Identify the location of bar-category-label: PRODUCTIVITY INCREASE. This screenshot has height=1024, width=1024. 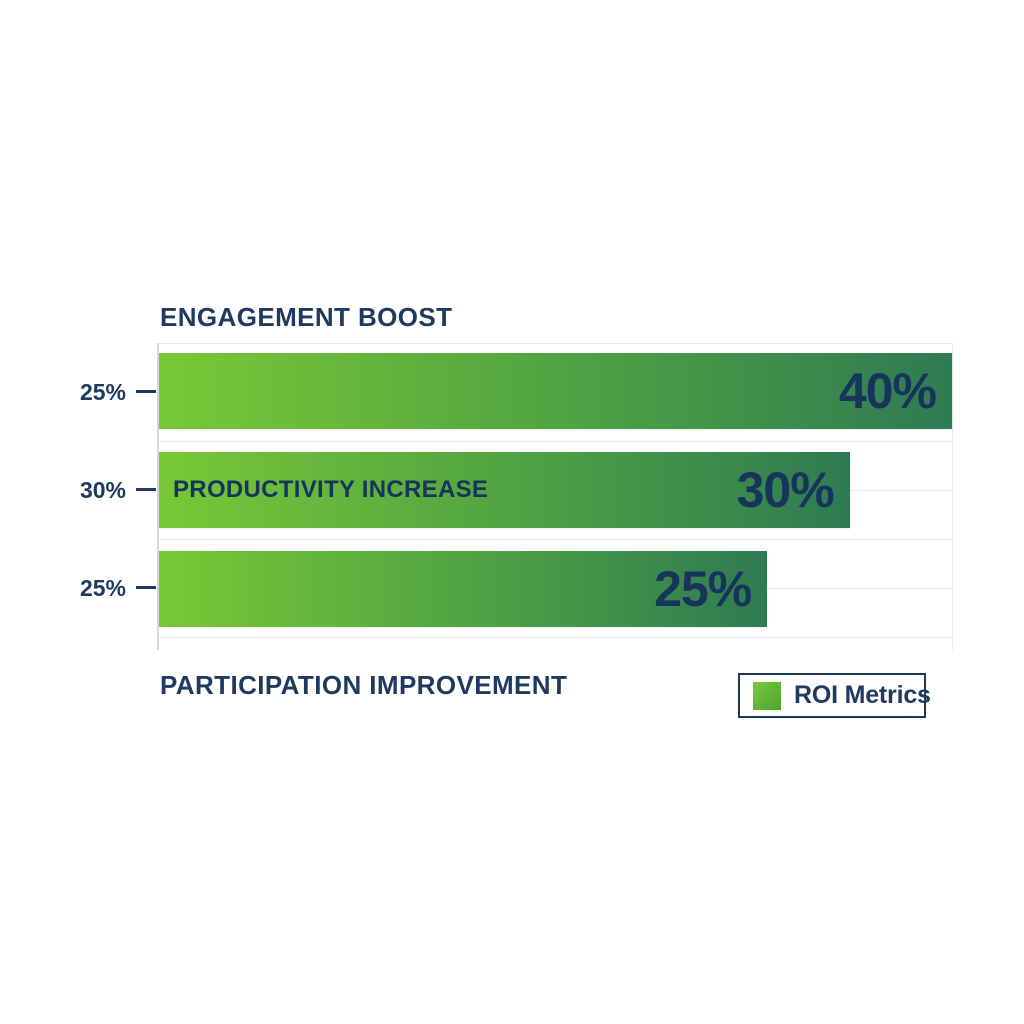
(331, 489).